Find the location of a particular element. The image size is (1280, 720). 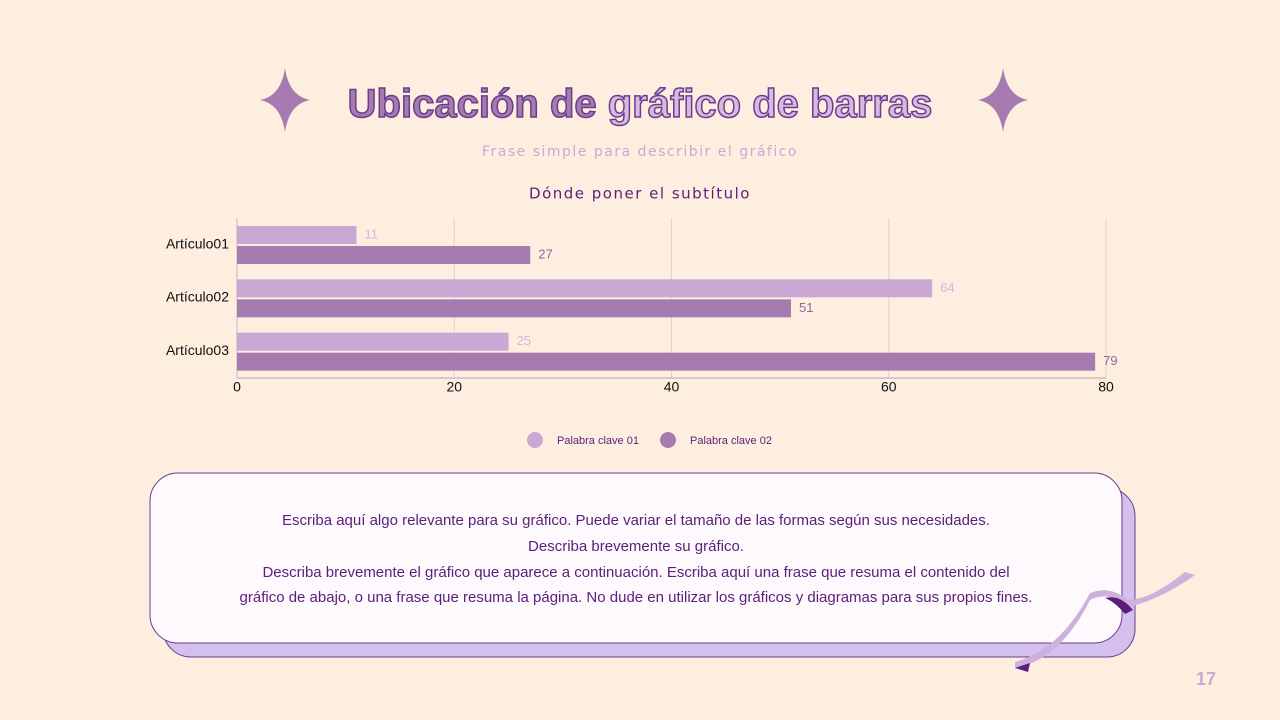

legend-label: Palabra clave 01 is located at coordinates (598, 441).